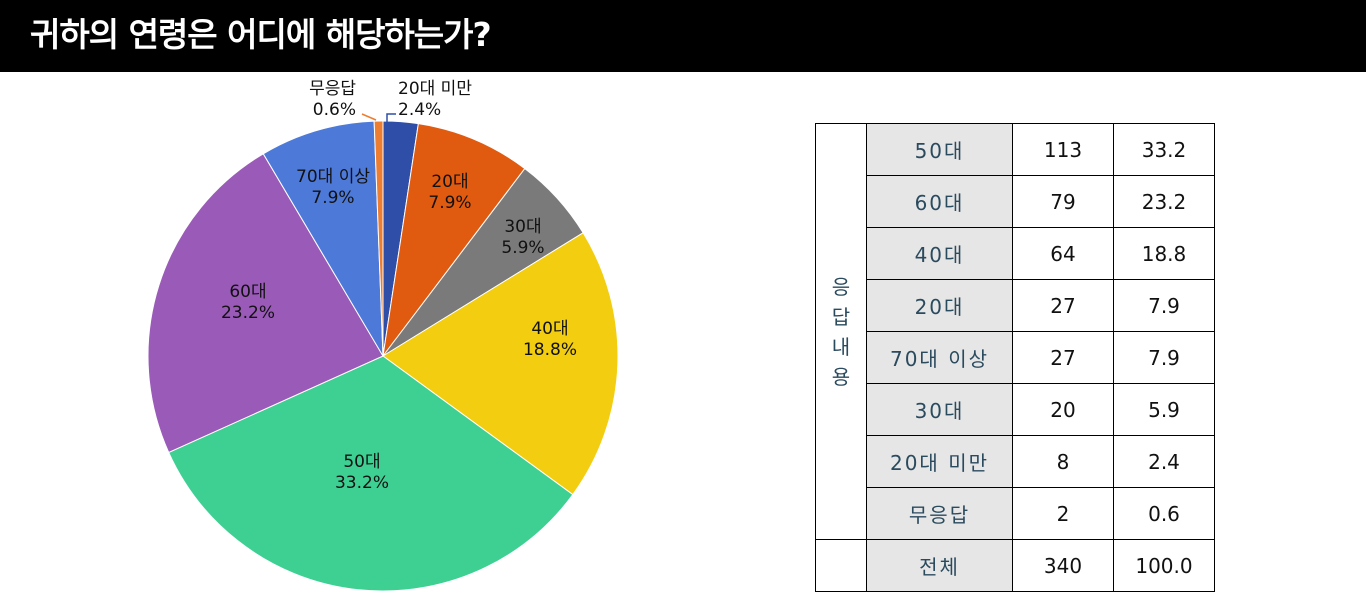 Image resolution: width=1366 pixels, height=613 pixels. I want to click on table-row: 70대 이상 27 7.9, so click(1015, 357).